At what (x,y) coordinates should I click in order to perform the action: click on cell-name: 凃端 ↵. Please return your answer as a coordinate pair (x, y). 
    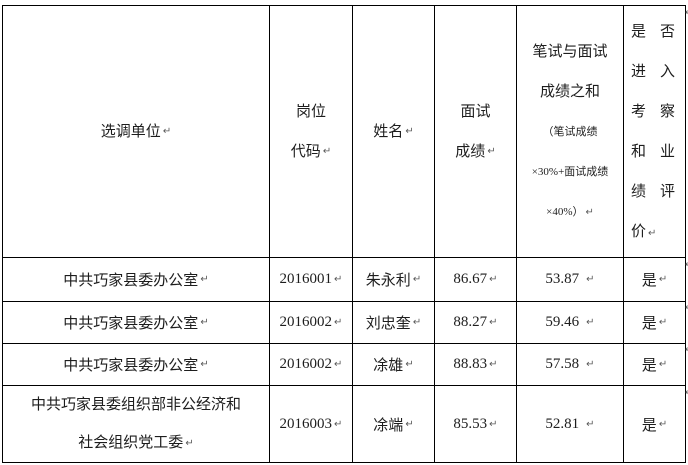
    Looking at the image, I should click on (394, 424).